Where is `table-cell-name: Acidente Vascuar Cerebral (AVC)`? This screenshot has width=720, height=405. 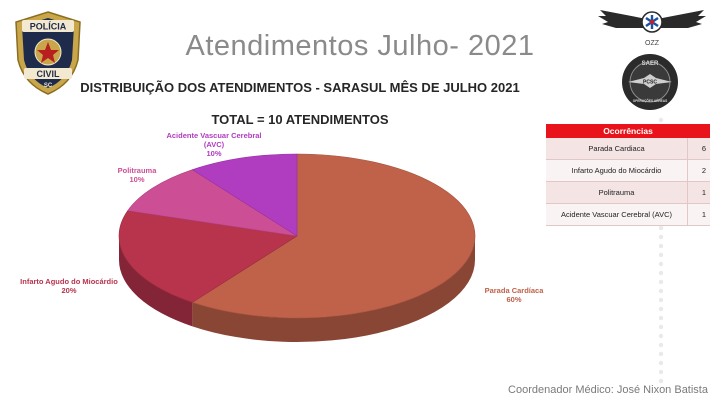
table-cell-name: Acidente Vascuar Cerebral (AVC) is located at coordinates (617, 214).